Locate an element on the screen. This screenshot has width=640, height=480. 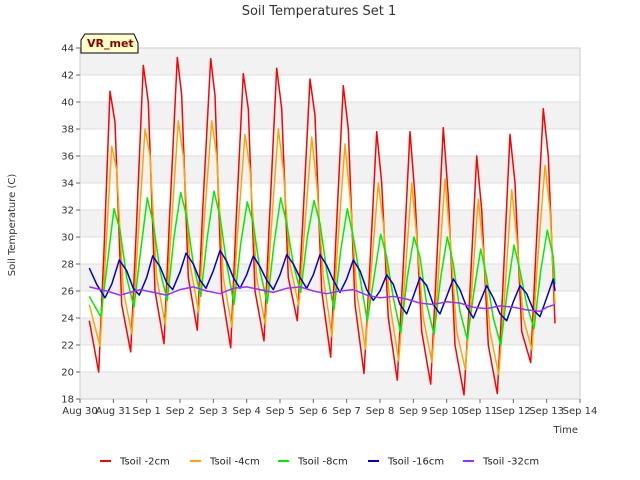
badge-label: VR_met is located at coordinates (110, 43).